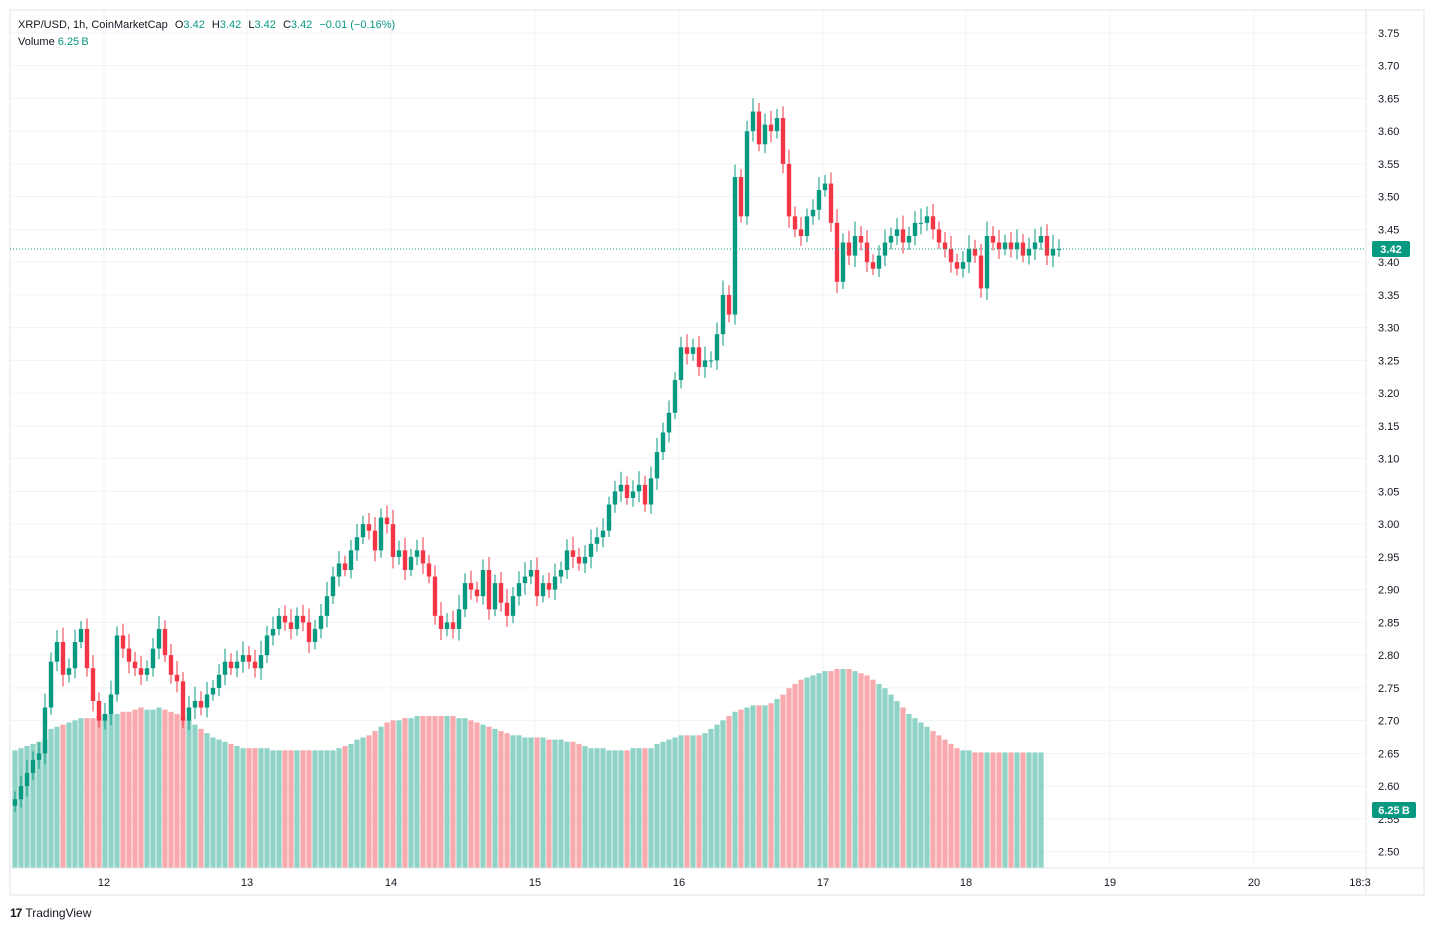 The width and height of the screenshot is (1434, 932). Describe the element at coordinates (357, 25) in the screenshot. I see `change-value: −0.01 (−0.16%)` at that location.